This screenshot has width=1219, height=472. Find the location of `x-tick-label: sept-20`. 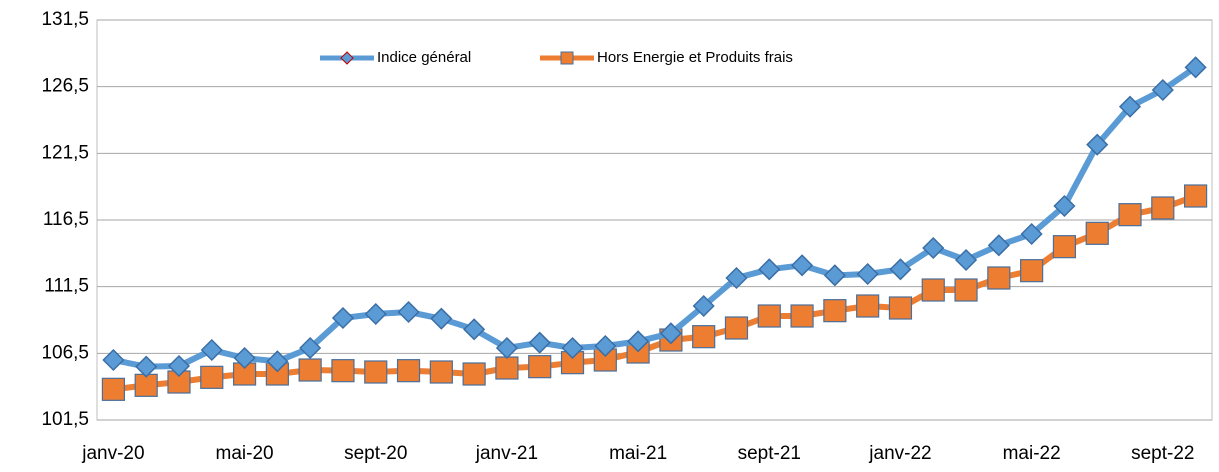

x-tick-label: sept-20 is located at coordinates (375, 453).